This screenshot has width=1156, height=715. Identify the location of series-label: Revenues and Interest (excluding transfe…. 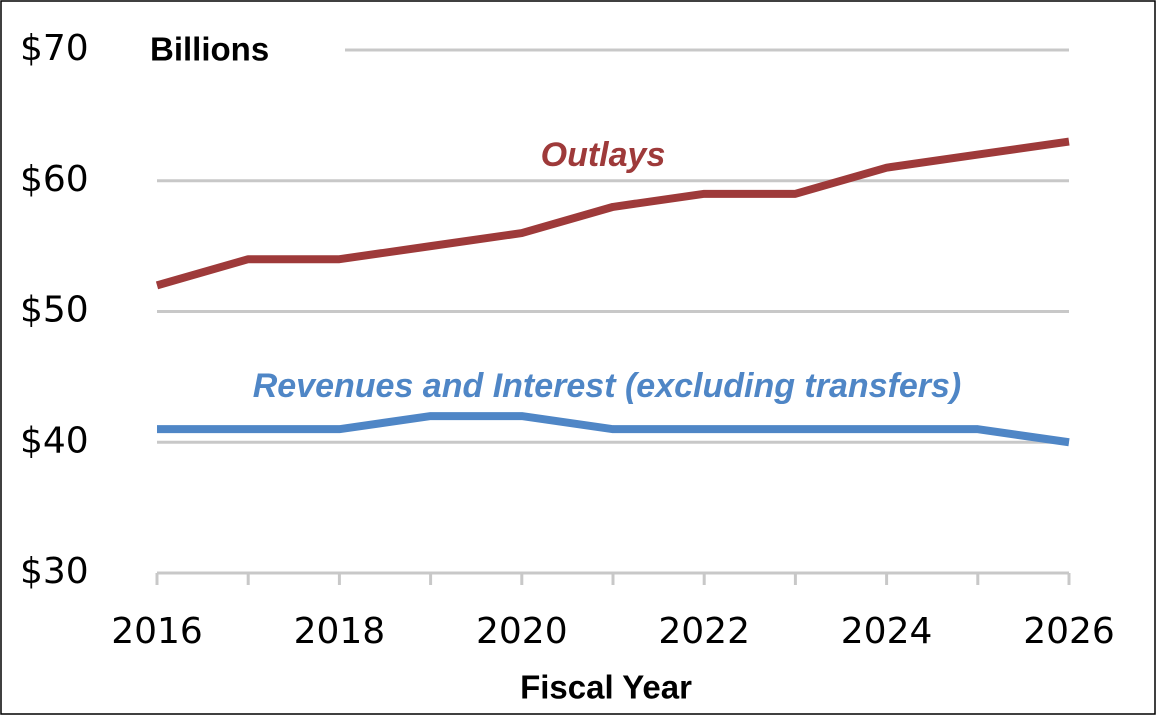
(607, 386).